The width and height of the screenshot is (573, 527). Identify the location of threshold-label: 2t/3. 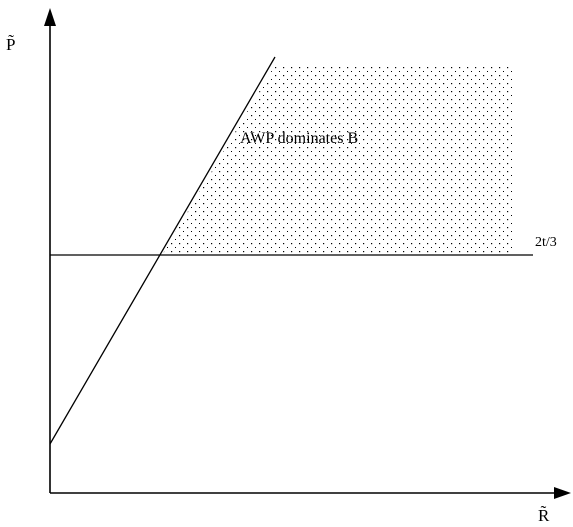
(546, 242).